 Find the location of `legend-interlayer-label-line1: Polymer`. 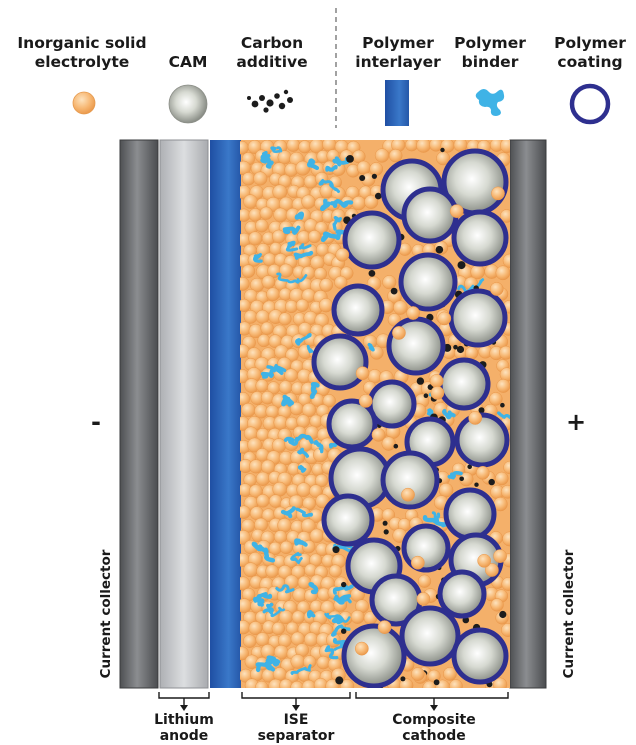

legend-interlayer-label-line1: Polymer is located at coordinates (398, 43).